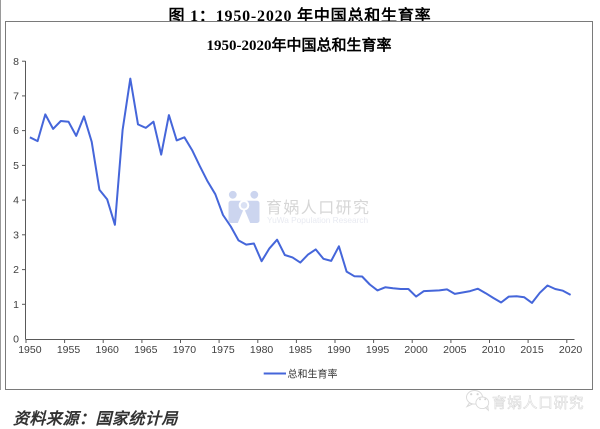 Image resolution: width=600 pixels, height=429 pixels. What do you see at coordinates (16, 97) in the screenshot?
I see `svg-text: 7` at bounding box center [16, 97].